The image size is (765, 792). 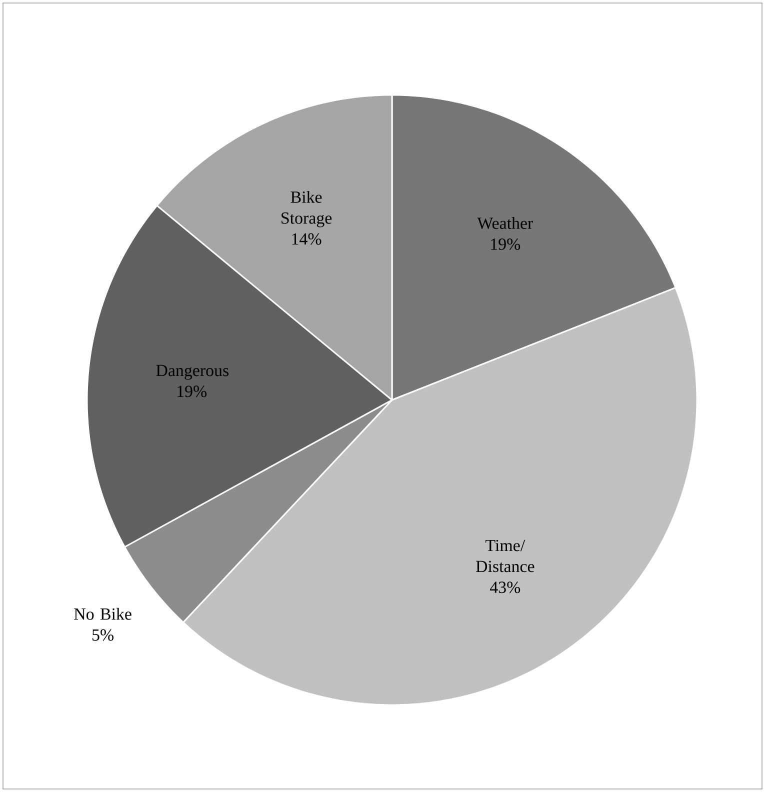 I want to click on slice-label: No Bike, so click(x=103, y=614).